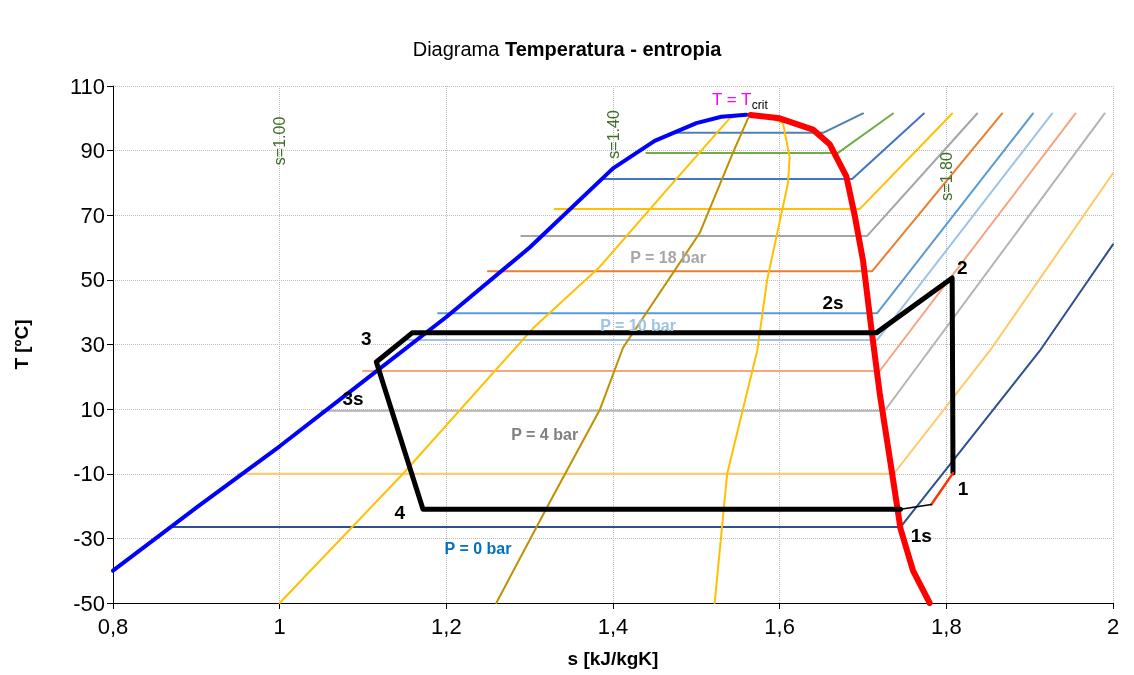 This screenshot has height=675, width=1134. What do you see at coordinates (92, 215) in the screenshot?
I see `y-tick-label: 70` at bounding box center [92, 215].